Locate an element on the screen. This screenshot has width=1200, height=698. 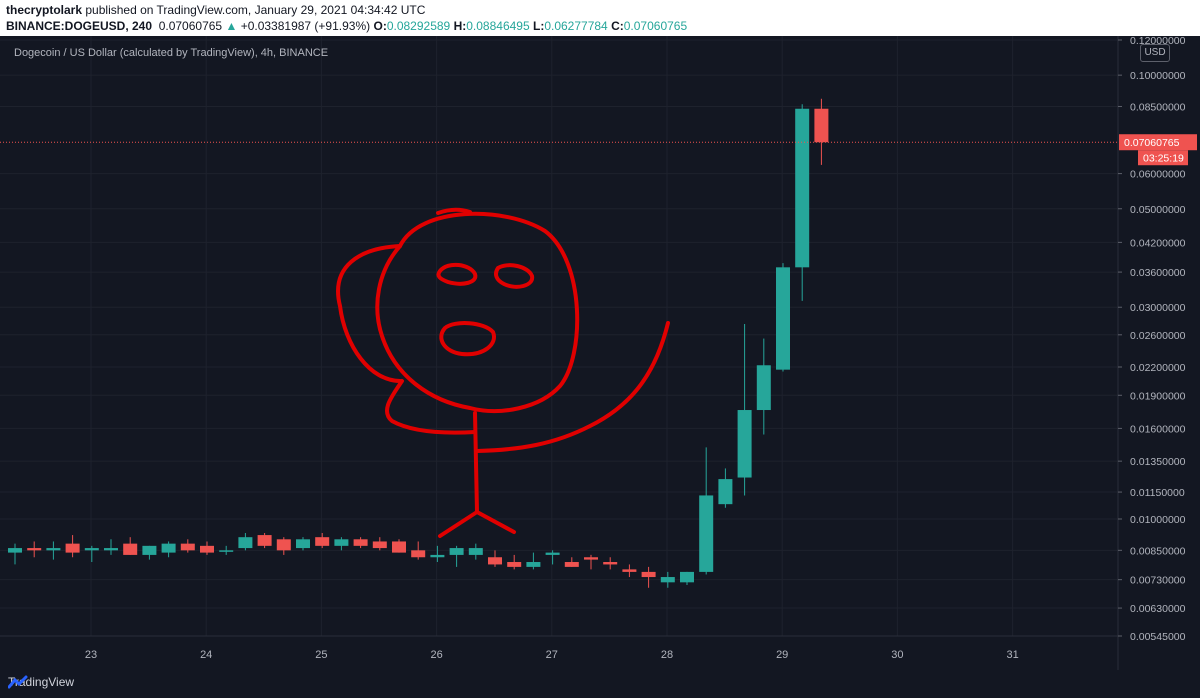
price-tick-label: 0.01000000 is located at coordinates (1158, 520).